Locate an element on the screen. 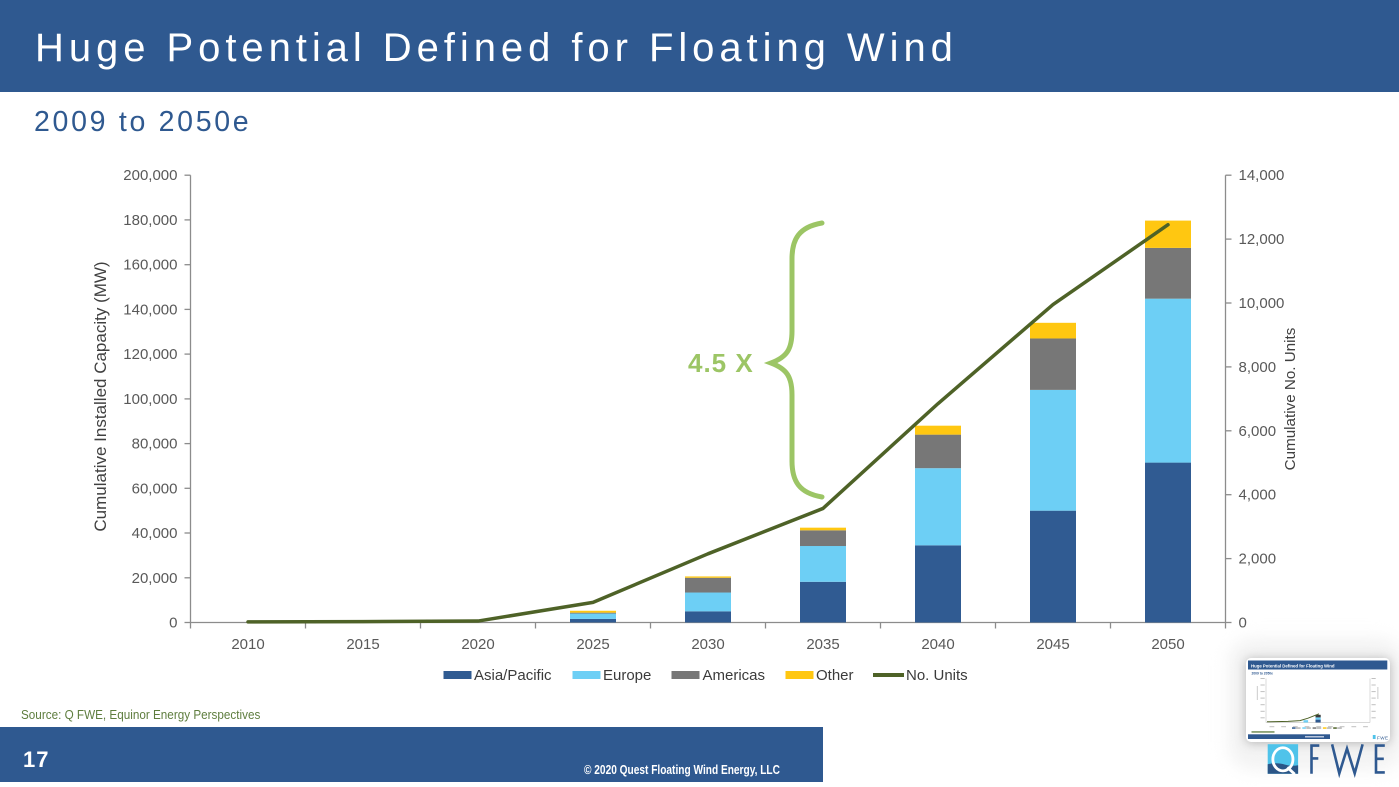 The height and width of the screenshot is (787, 1399). svg-text: Other is located at coordinates (835, 675).